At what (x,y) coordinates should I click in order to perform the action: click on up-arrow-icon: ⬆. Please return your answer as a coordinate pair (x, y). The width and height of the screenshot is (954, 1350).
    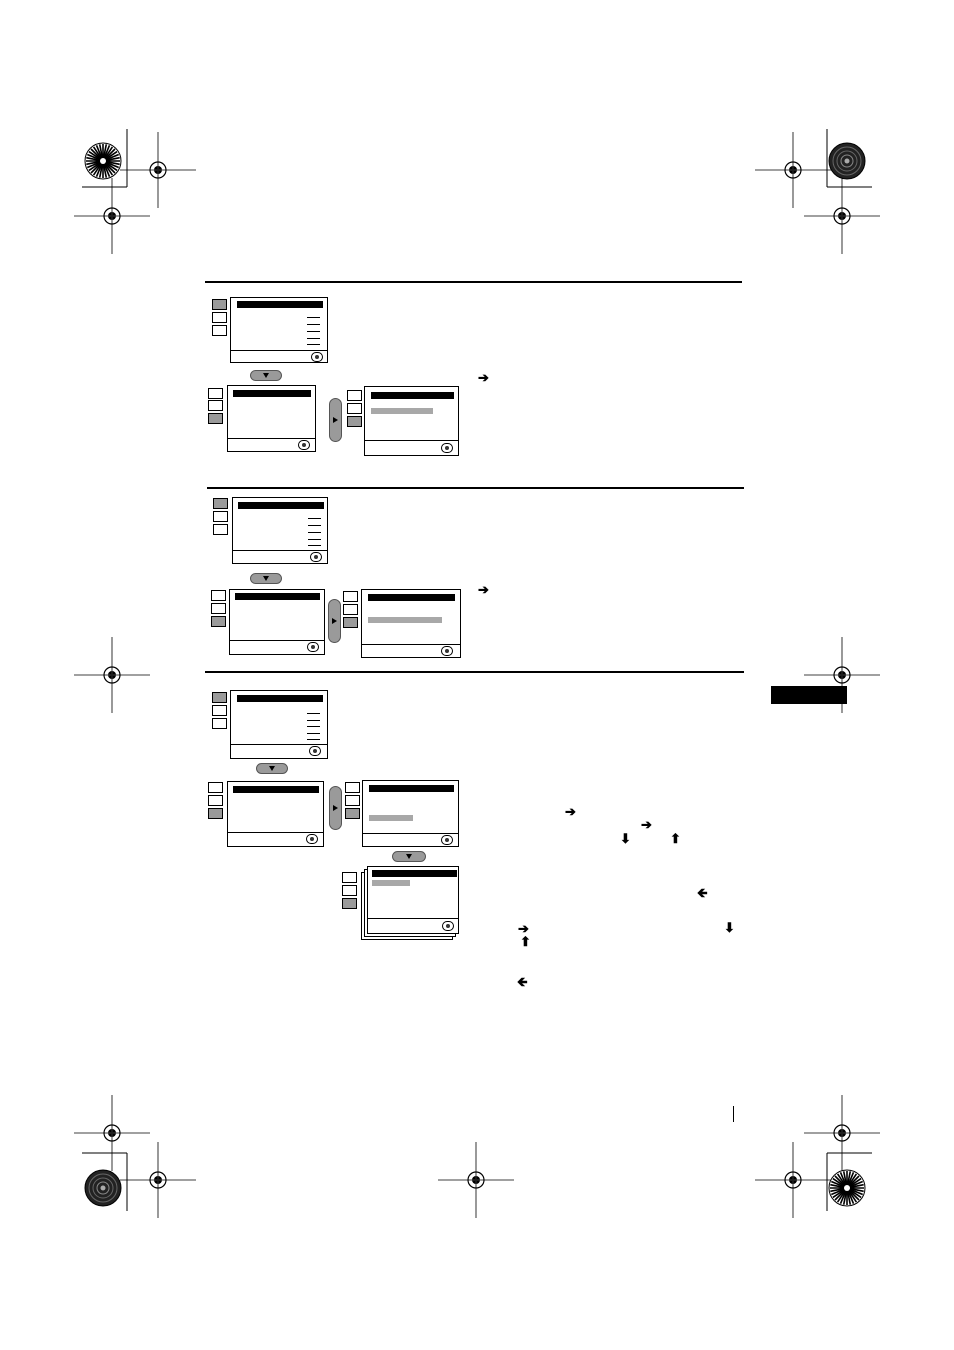
    Looking at the image, I should click on (675, 838).